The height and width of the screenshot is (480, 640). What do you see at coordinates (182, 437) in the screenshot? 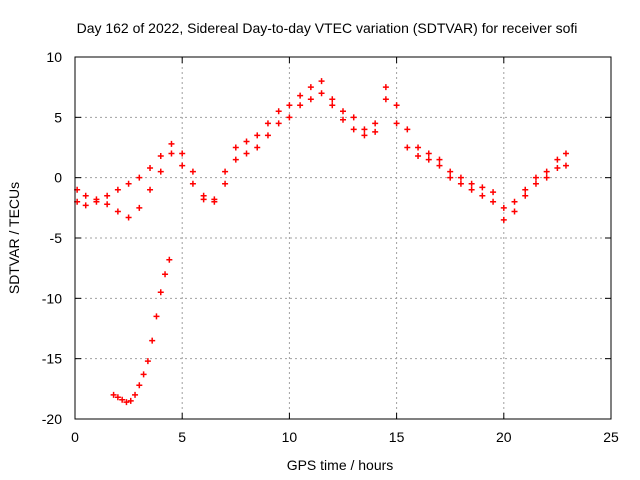
I see `x-tick-label: 5` at bounding box center [182, 437].